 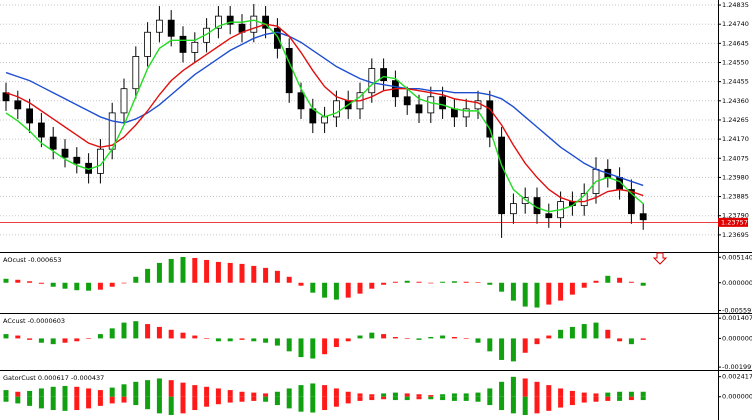 I want to click on y-tick-label: 1.23695, so click(x=735, y=235).